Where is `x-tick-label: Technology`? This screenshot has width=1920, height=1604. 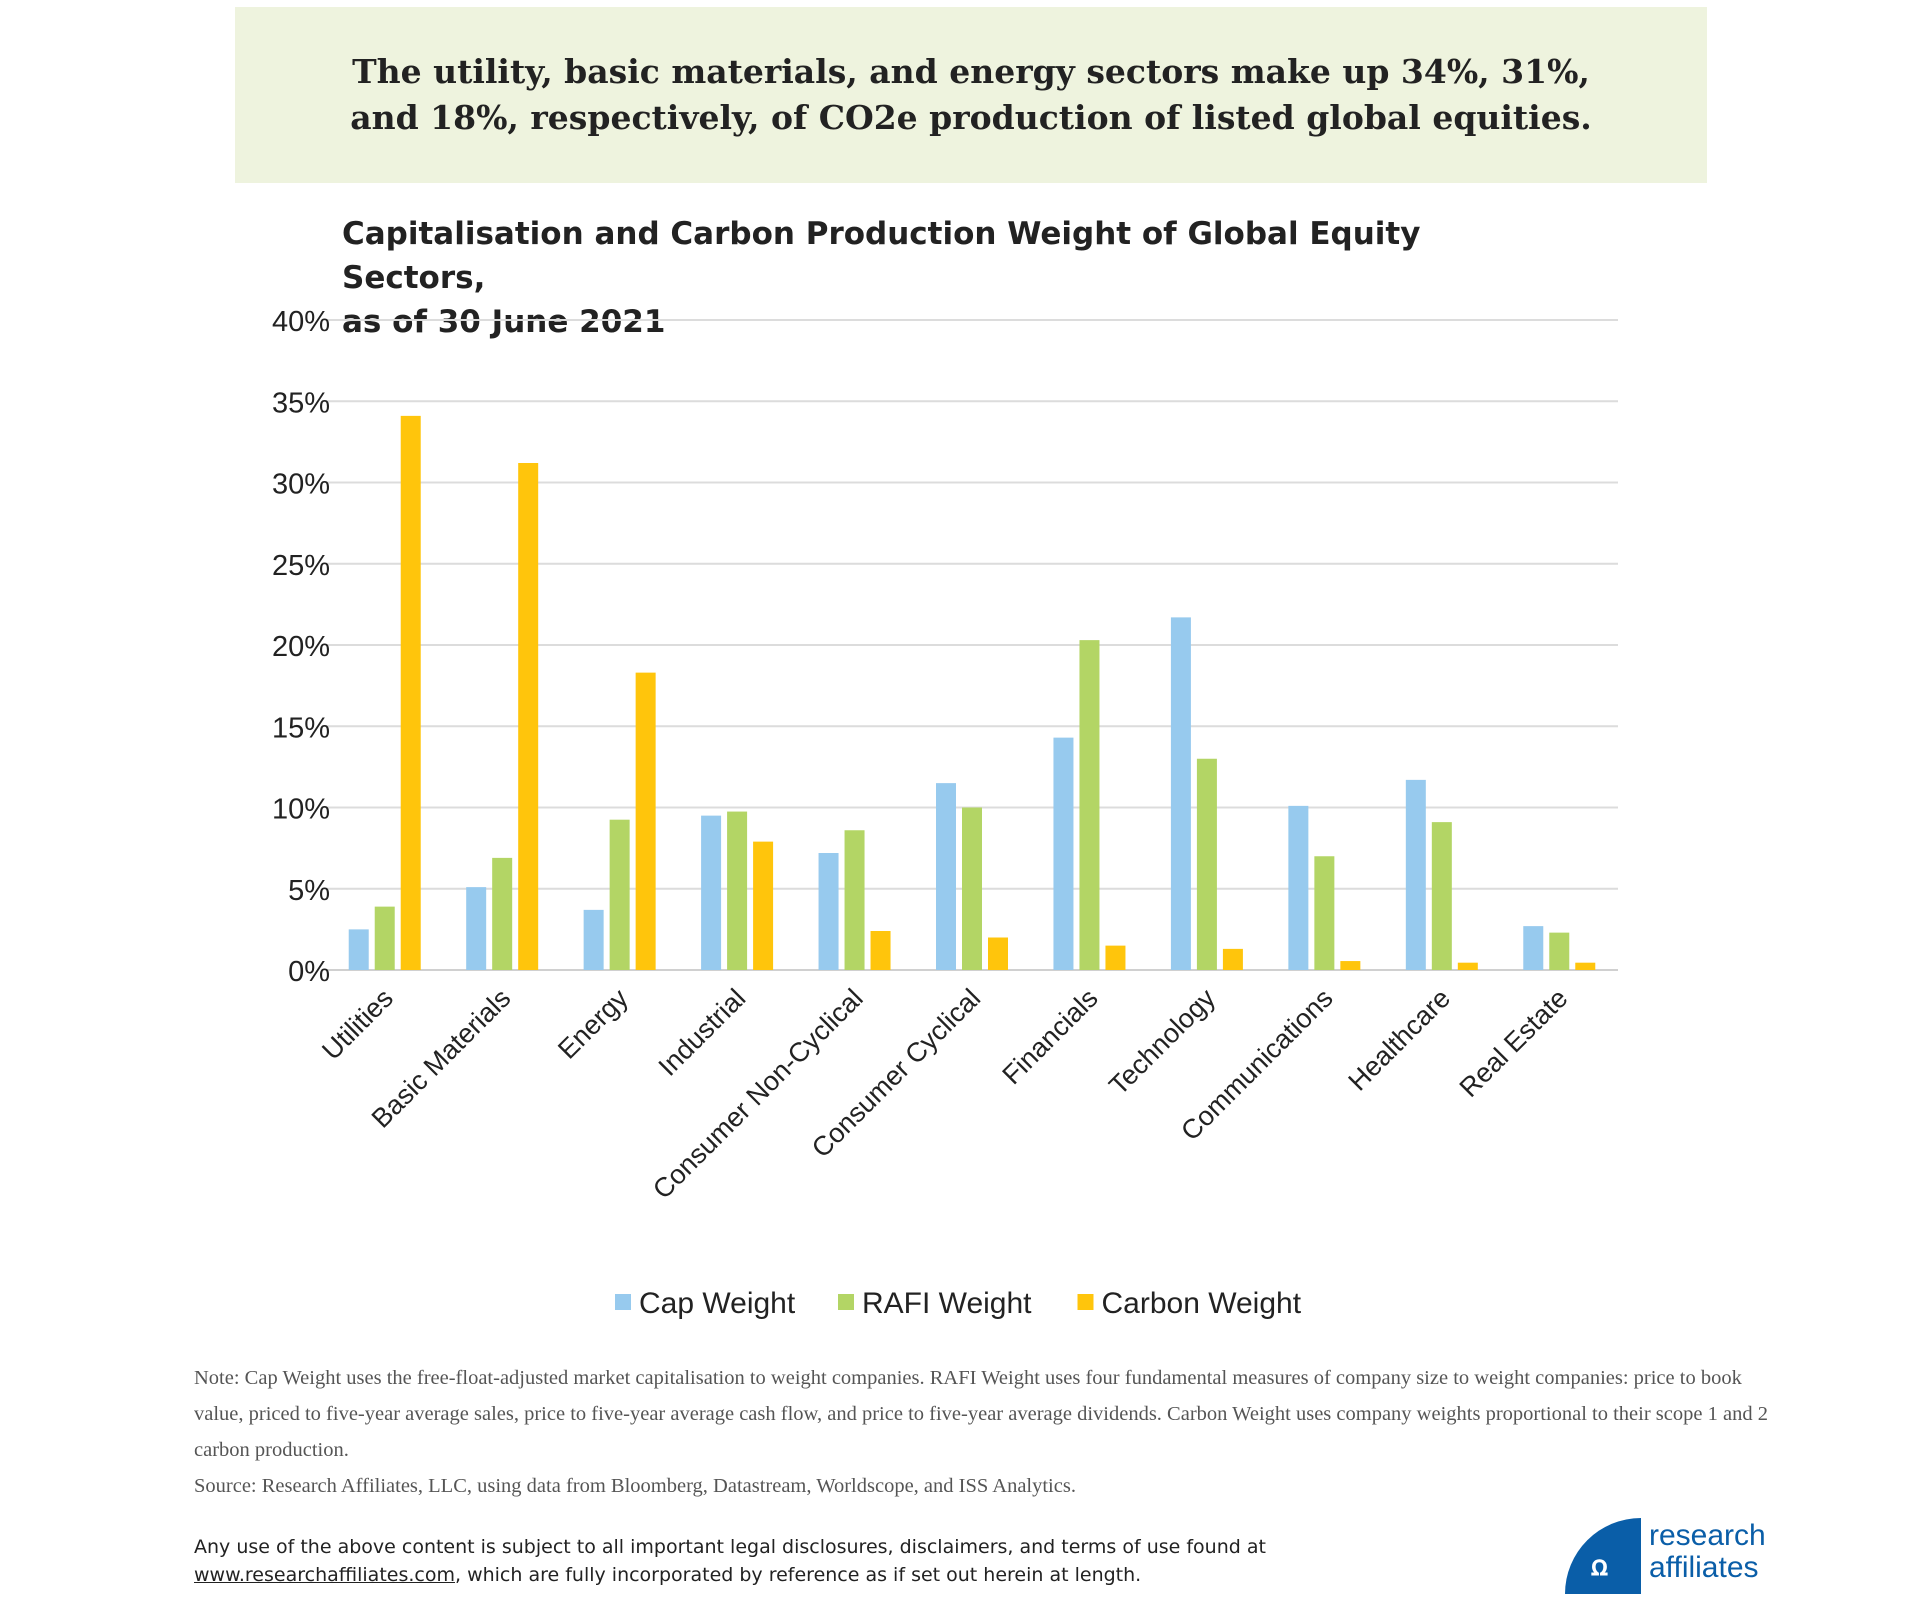
x-tick-label: Technology is located at coordinates (1162, 1042).